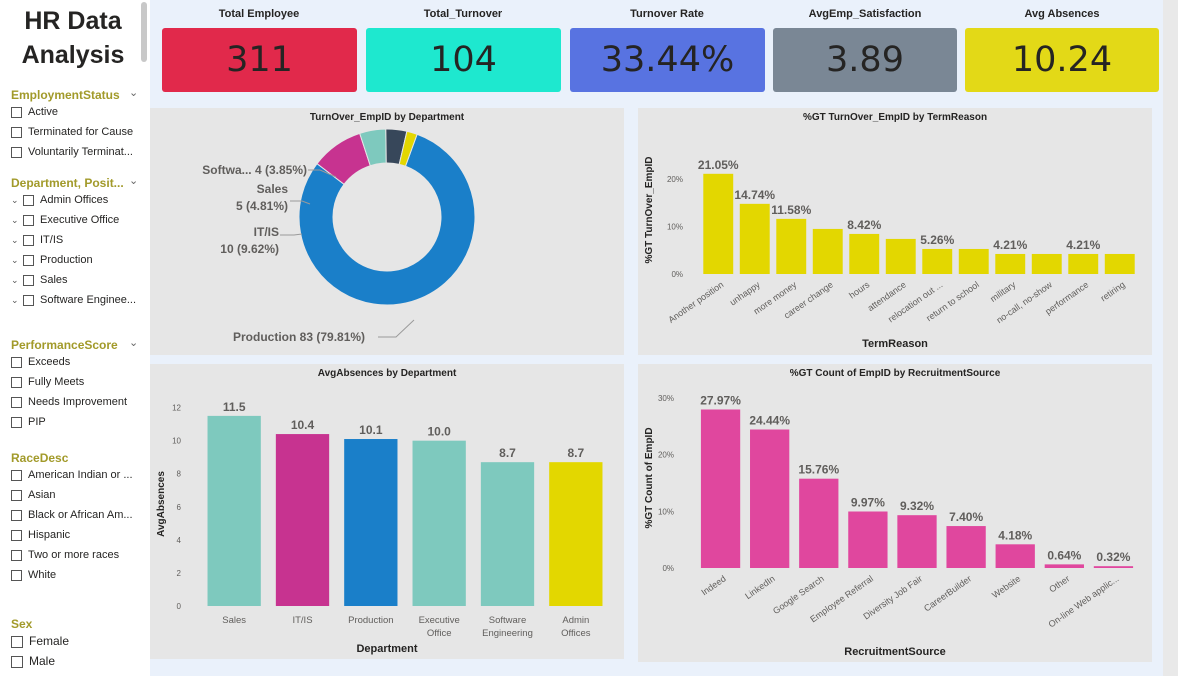 The image size is (1178, 676). I want to click on slicer-option: ⌄ Production, so click(78, 260).